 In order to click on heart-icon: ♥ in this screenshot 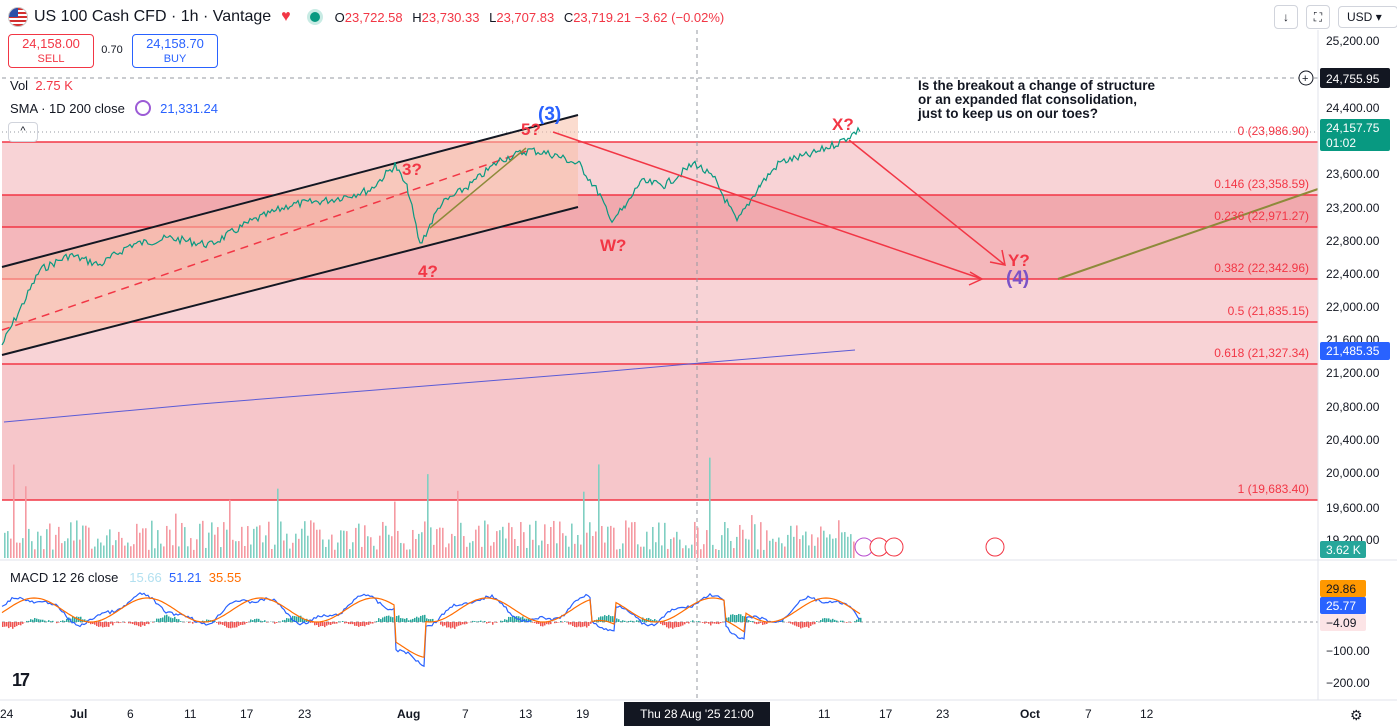, I will do `click(286, 16)`.